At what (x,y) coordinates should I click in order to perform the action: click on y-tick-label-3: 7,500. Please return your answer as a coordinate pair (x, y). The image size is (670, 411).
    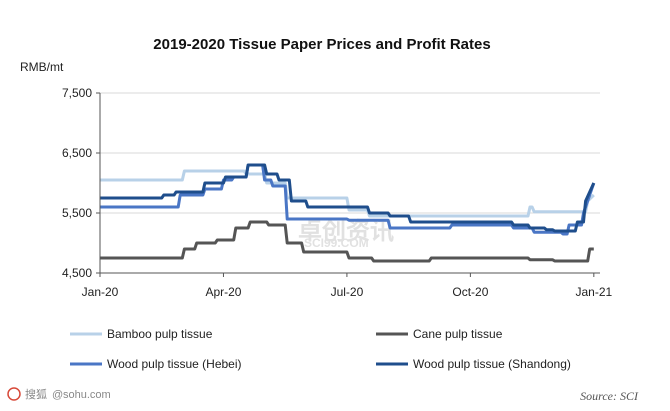
    Looking at the image, I should click on (77, 93).